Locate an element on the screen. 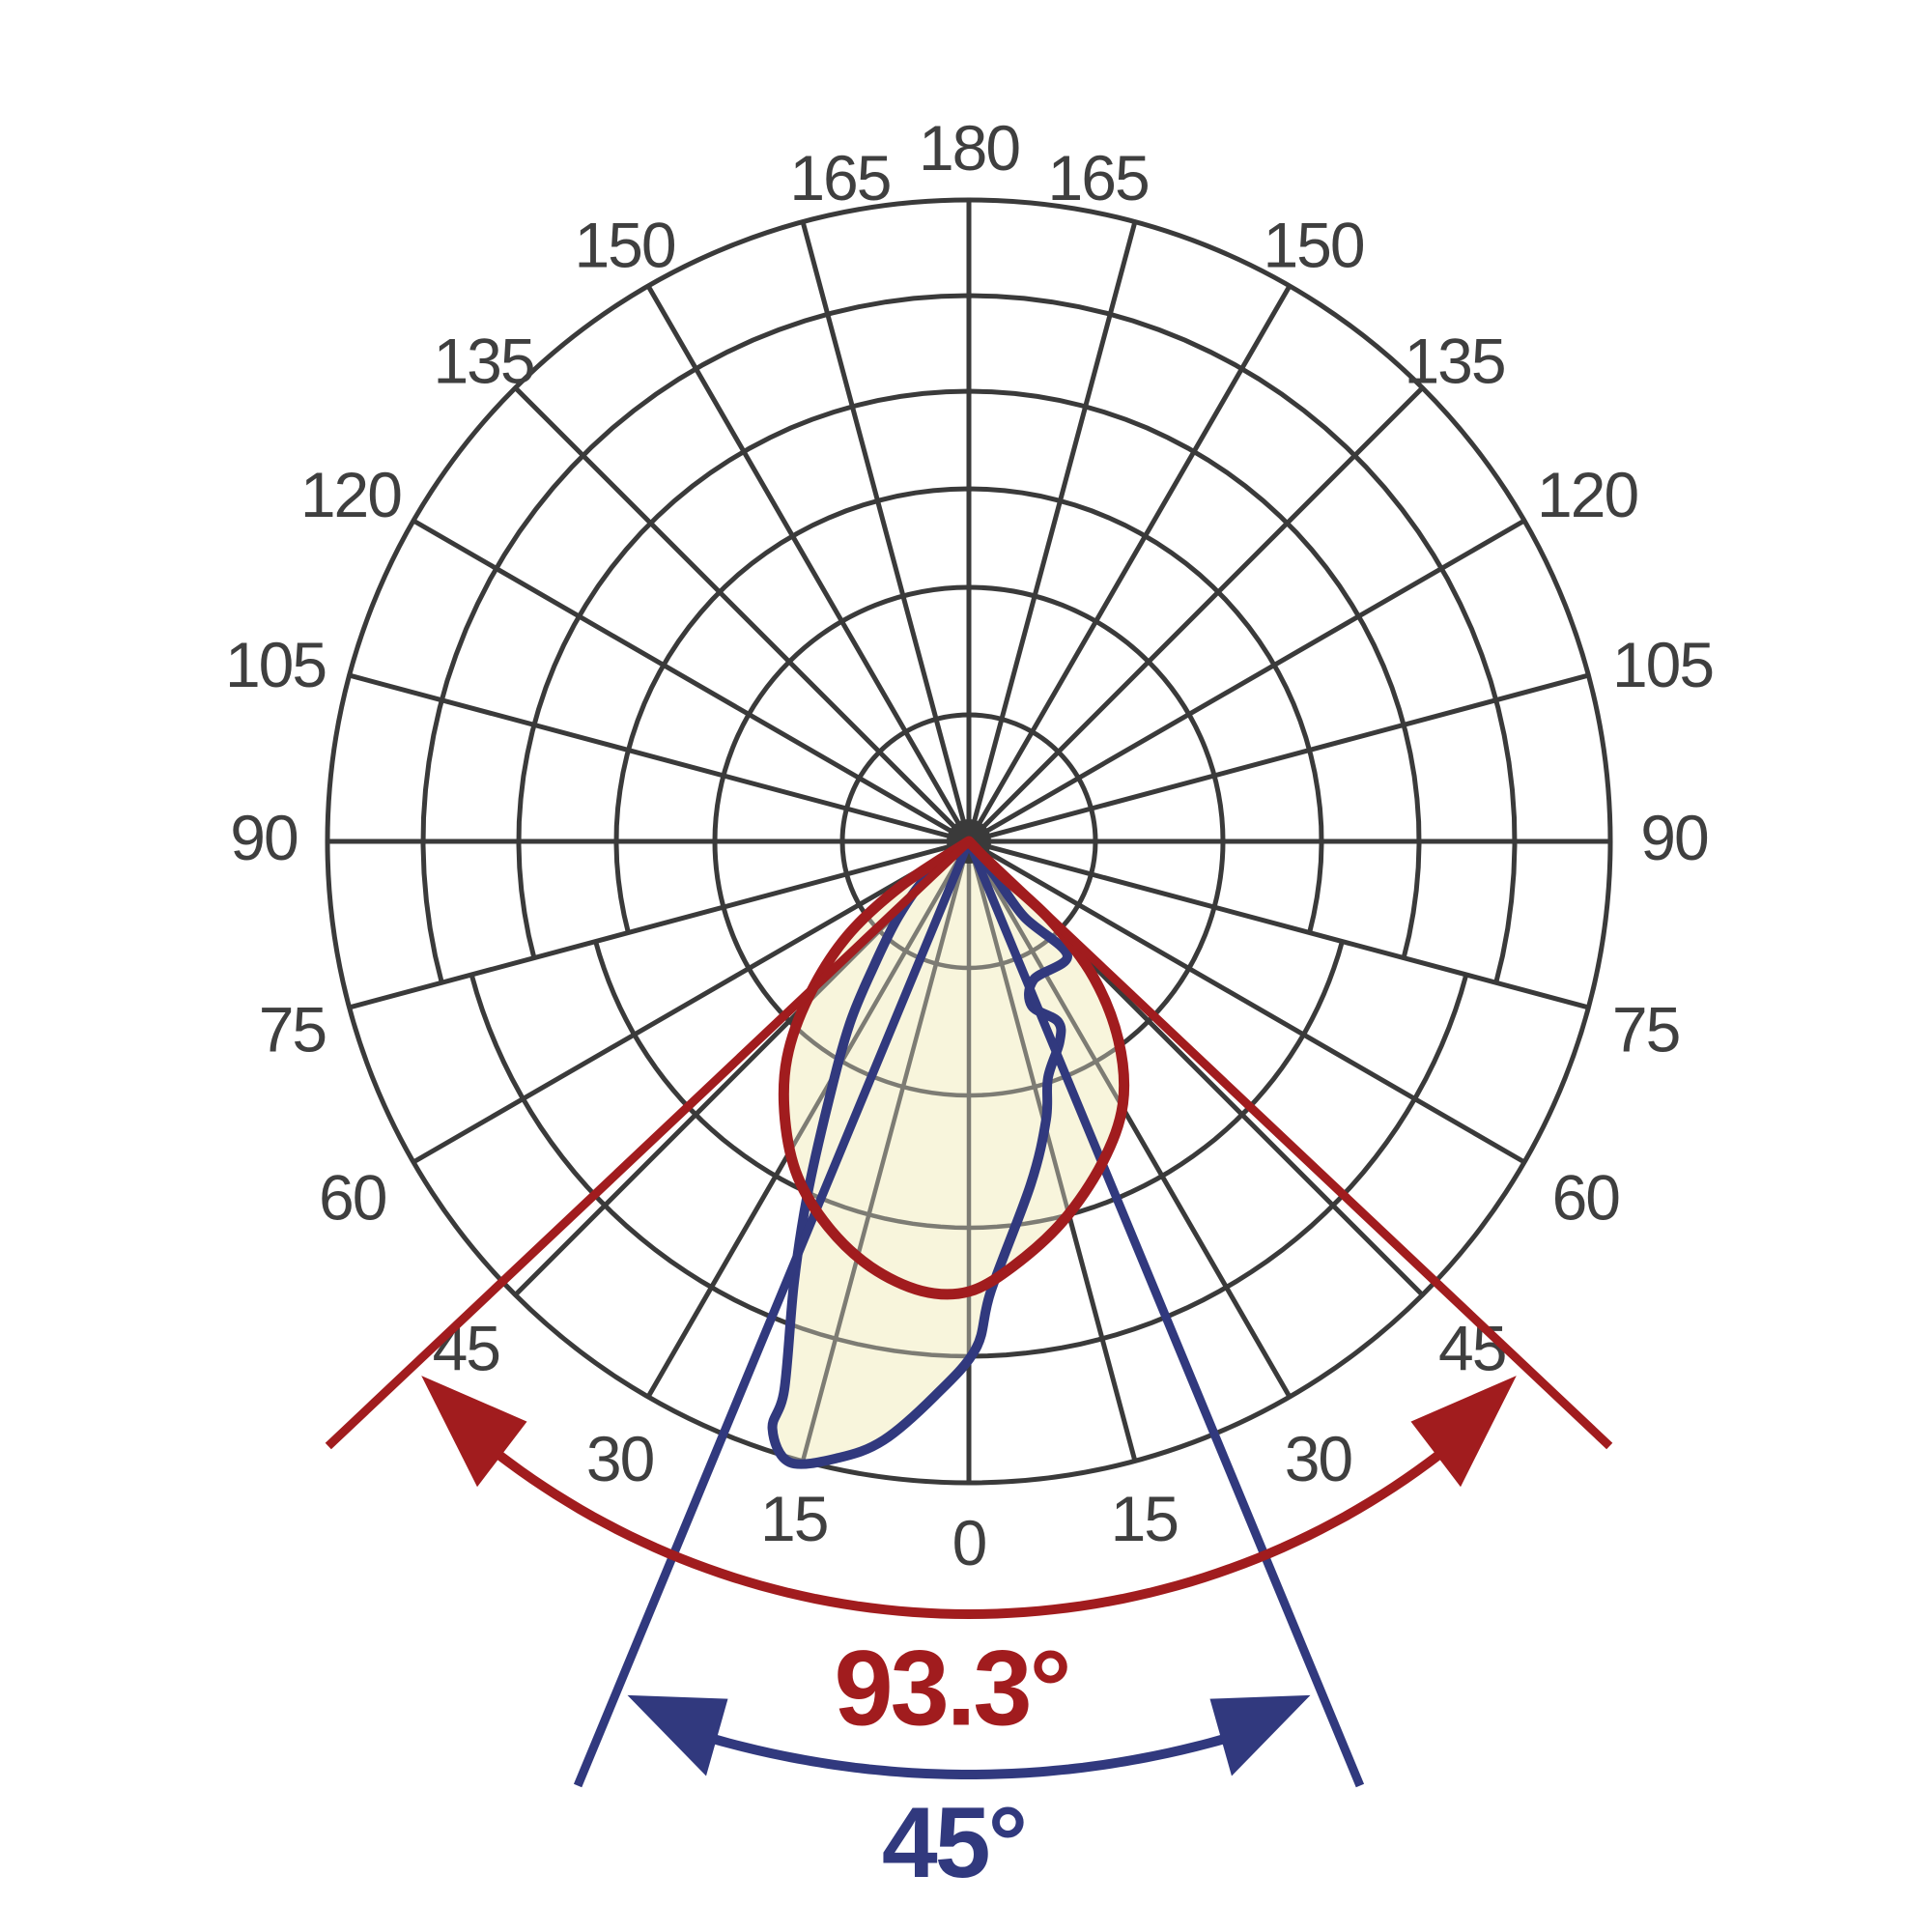 Image resolution: width=1932 pixels, height=1932 pixels. angle-tick-label-75-right: 75 is located at coordinates (1645, 1029).